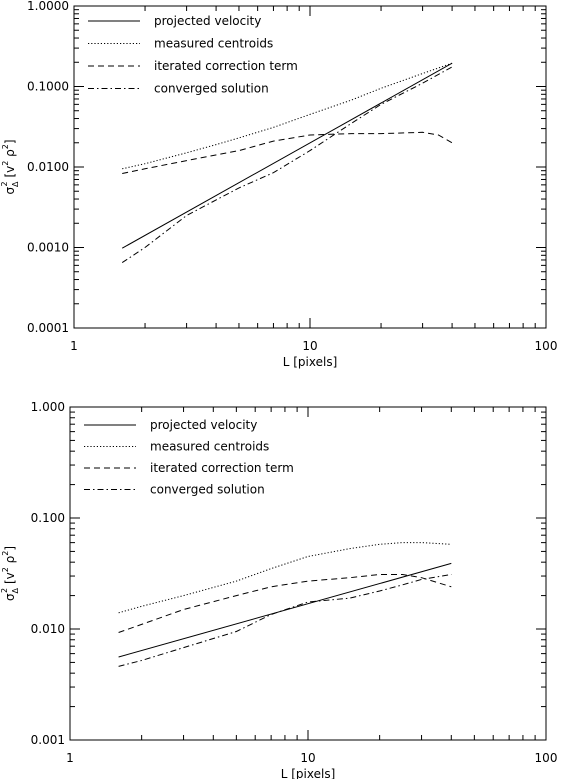 This screenshot has width=567, height=779. What do you see at coordinates (48, 167) in the screenshot?
I see `y-tick-label: 0.0100` at bounding box center [48, 167].